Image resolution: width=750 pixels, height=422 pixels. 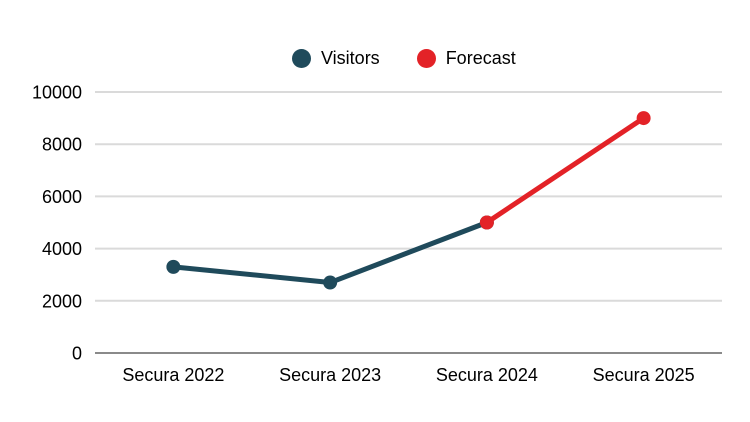 I want to click on x-axis-label: Secura 2023, so click(x=330, y=375).